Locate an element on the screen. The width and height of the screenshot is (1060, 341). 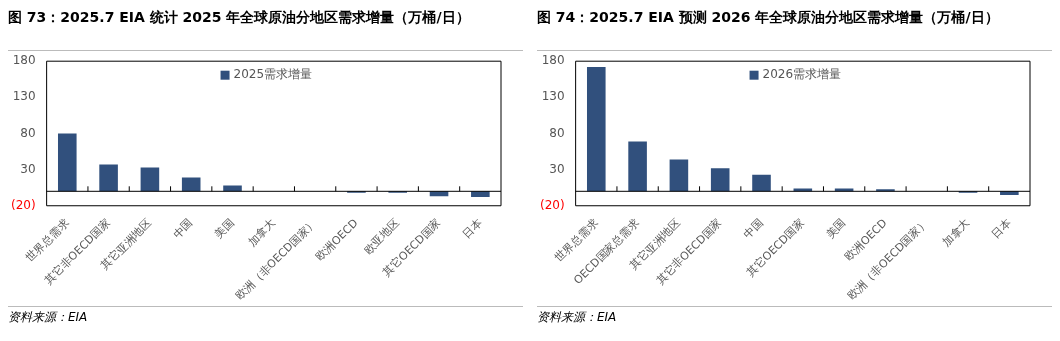
chart-title: 图 74：2025.7 EIA 预测 2026 年全球原油分地区需求增量（万桶/日） is located at coordinates (794, 29).